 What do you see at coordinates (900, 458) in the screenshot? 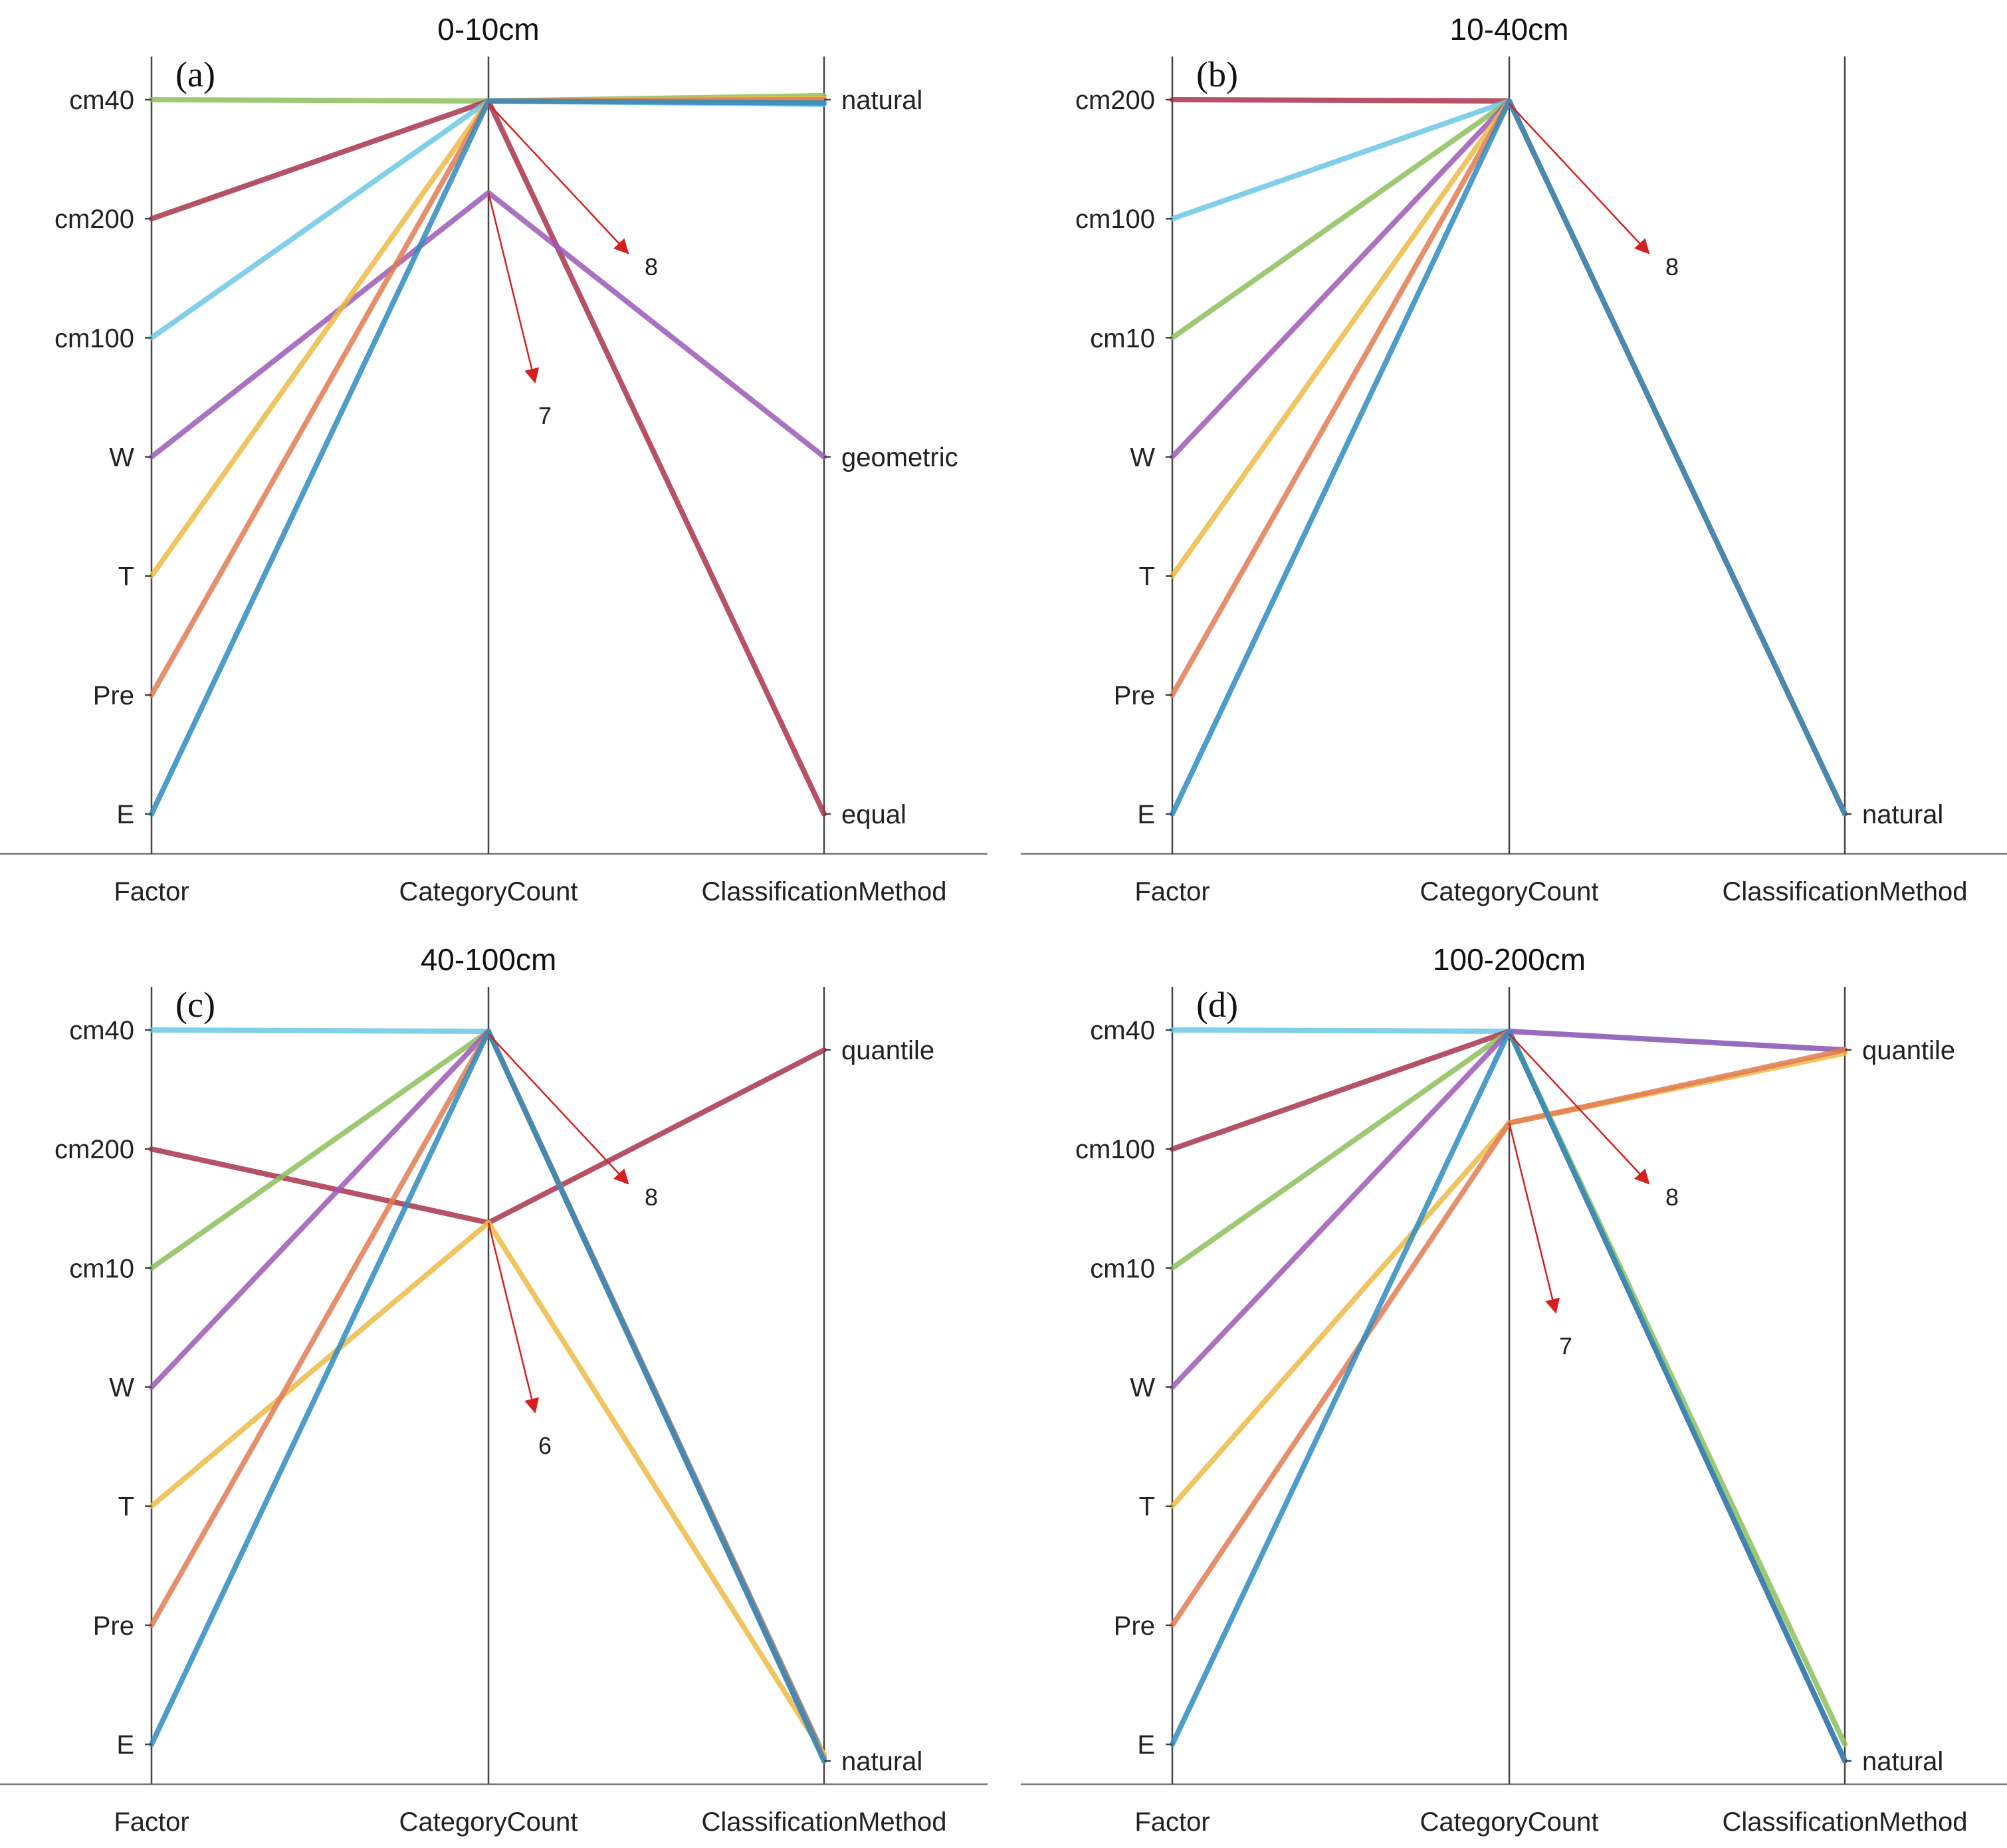
I see `method-tick-label: geometric` at bounding box center [900, 458].